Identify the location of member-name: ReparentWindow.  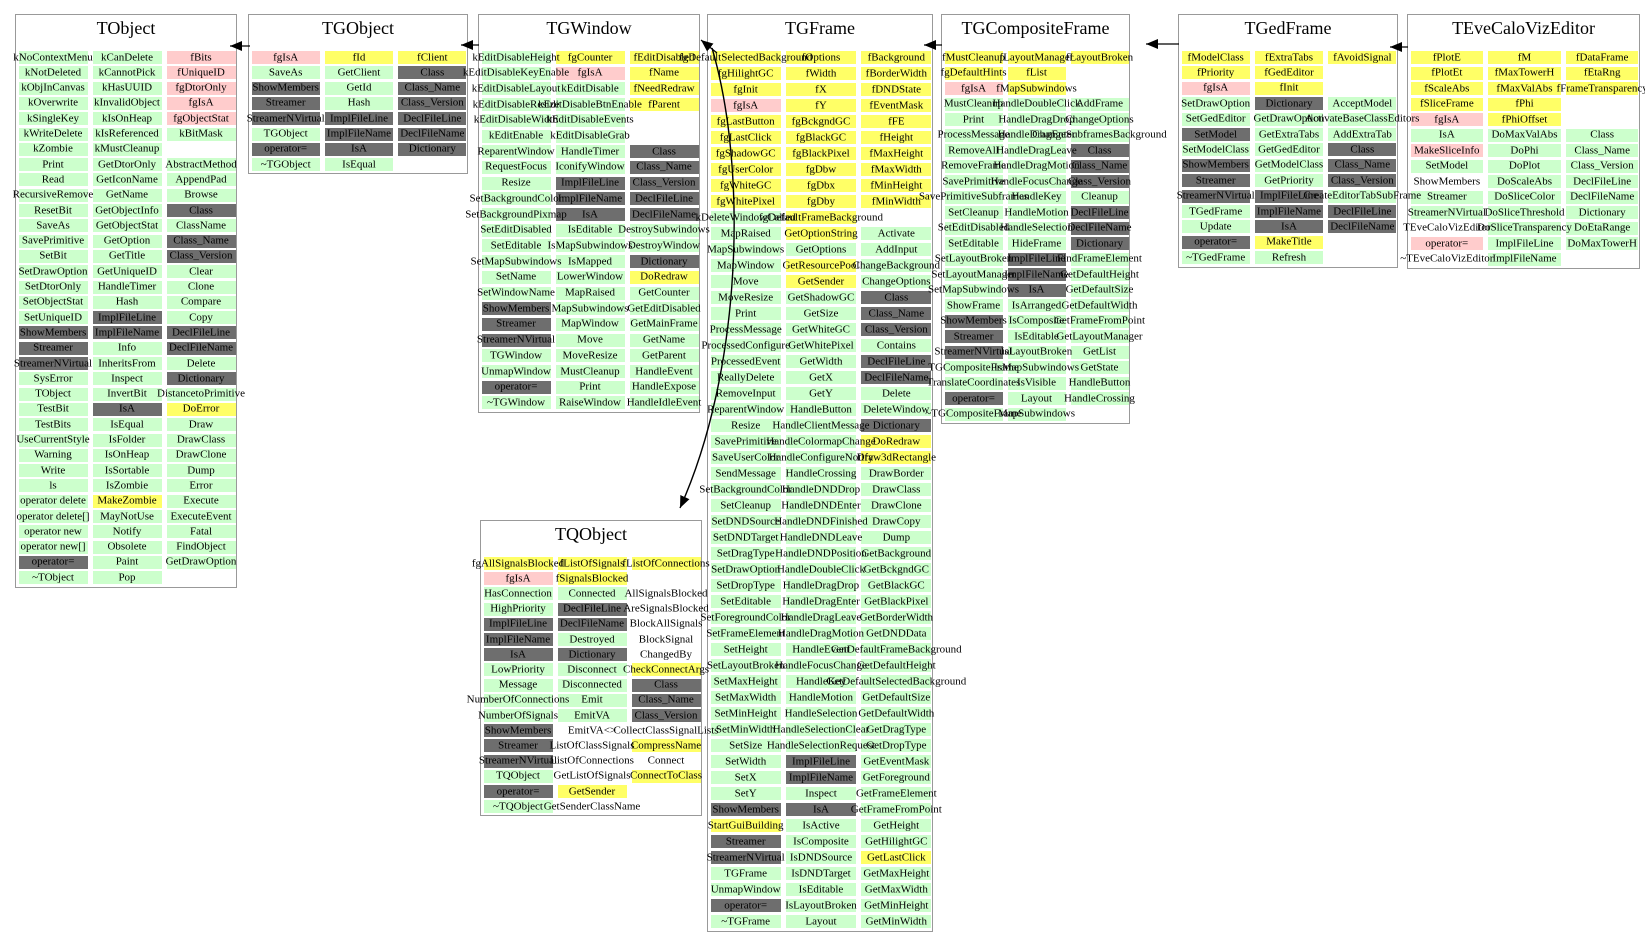
(516, 151).